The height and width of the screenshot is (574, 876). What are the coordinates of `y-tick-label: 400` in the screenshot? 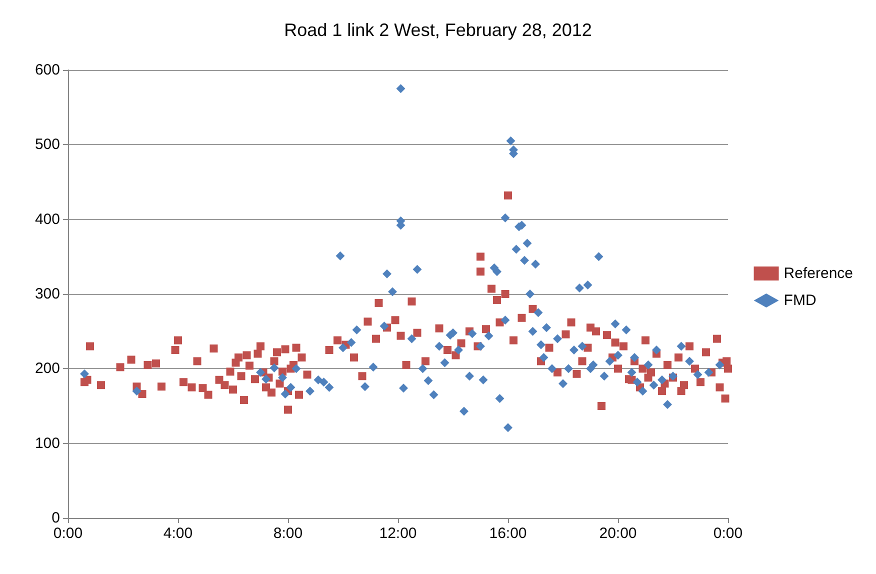 It's located at (47, 219).